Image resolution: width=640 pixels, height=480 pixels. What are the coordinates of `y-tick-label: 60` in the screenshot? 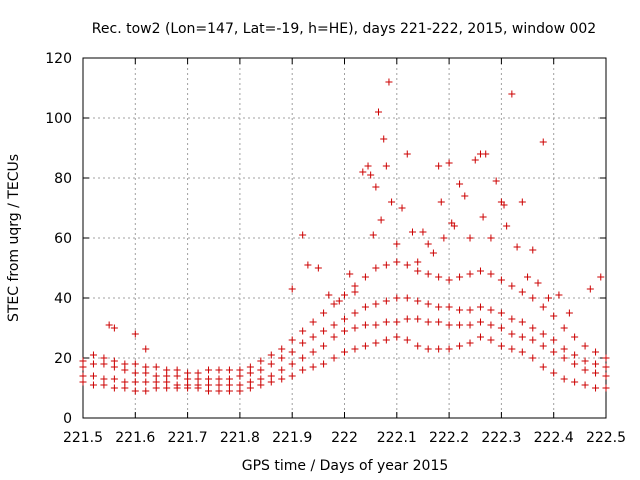 It's located at (63, 239).